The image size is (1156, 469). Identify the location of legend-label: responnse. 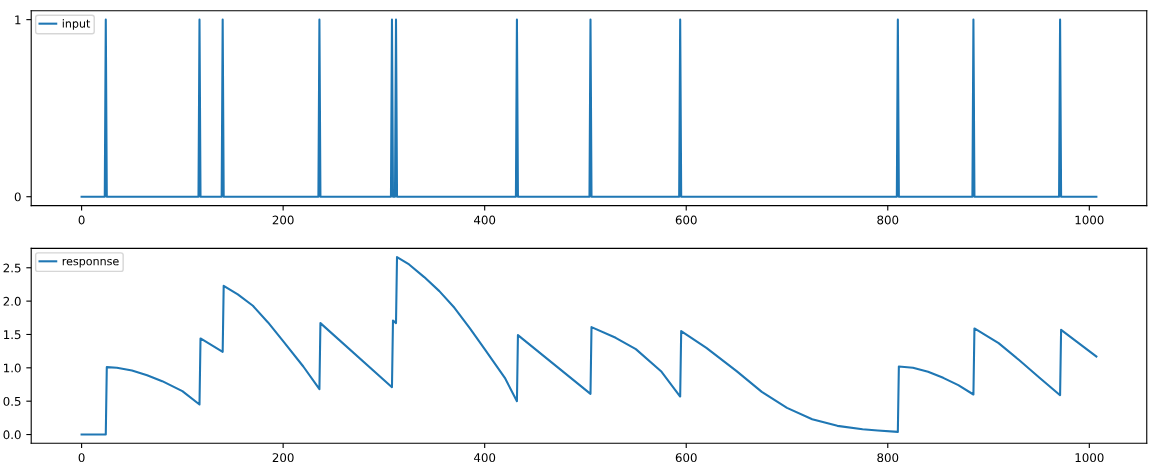
(90, 263).